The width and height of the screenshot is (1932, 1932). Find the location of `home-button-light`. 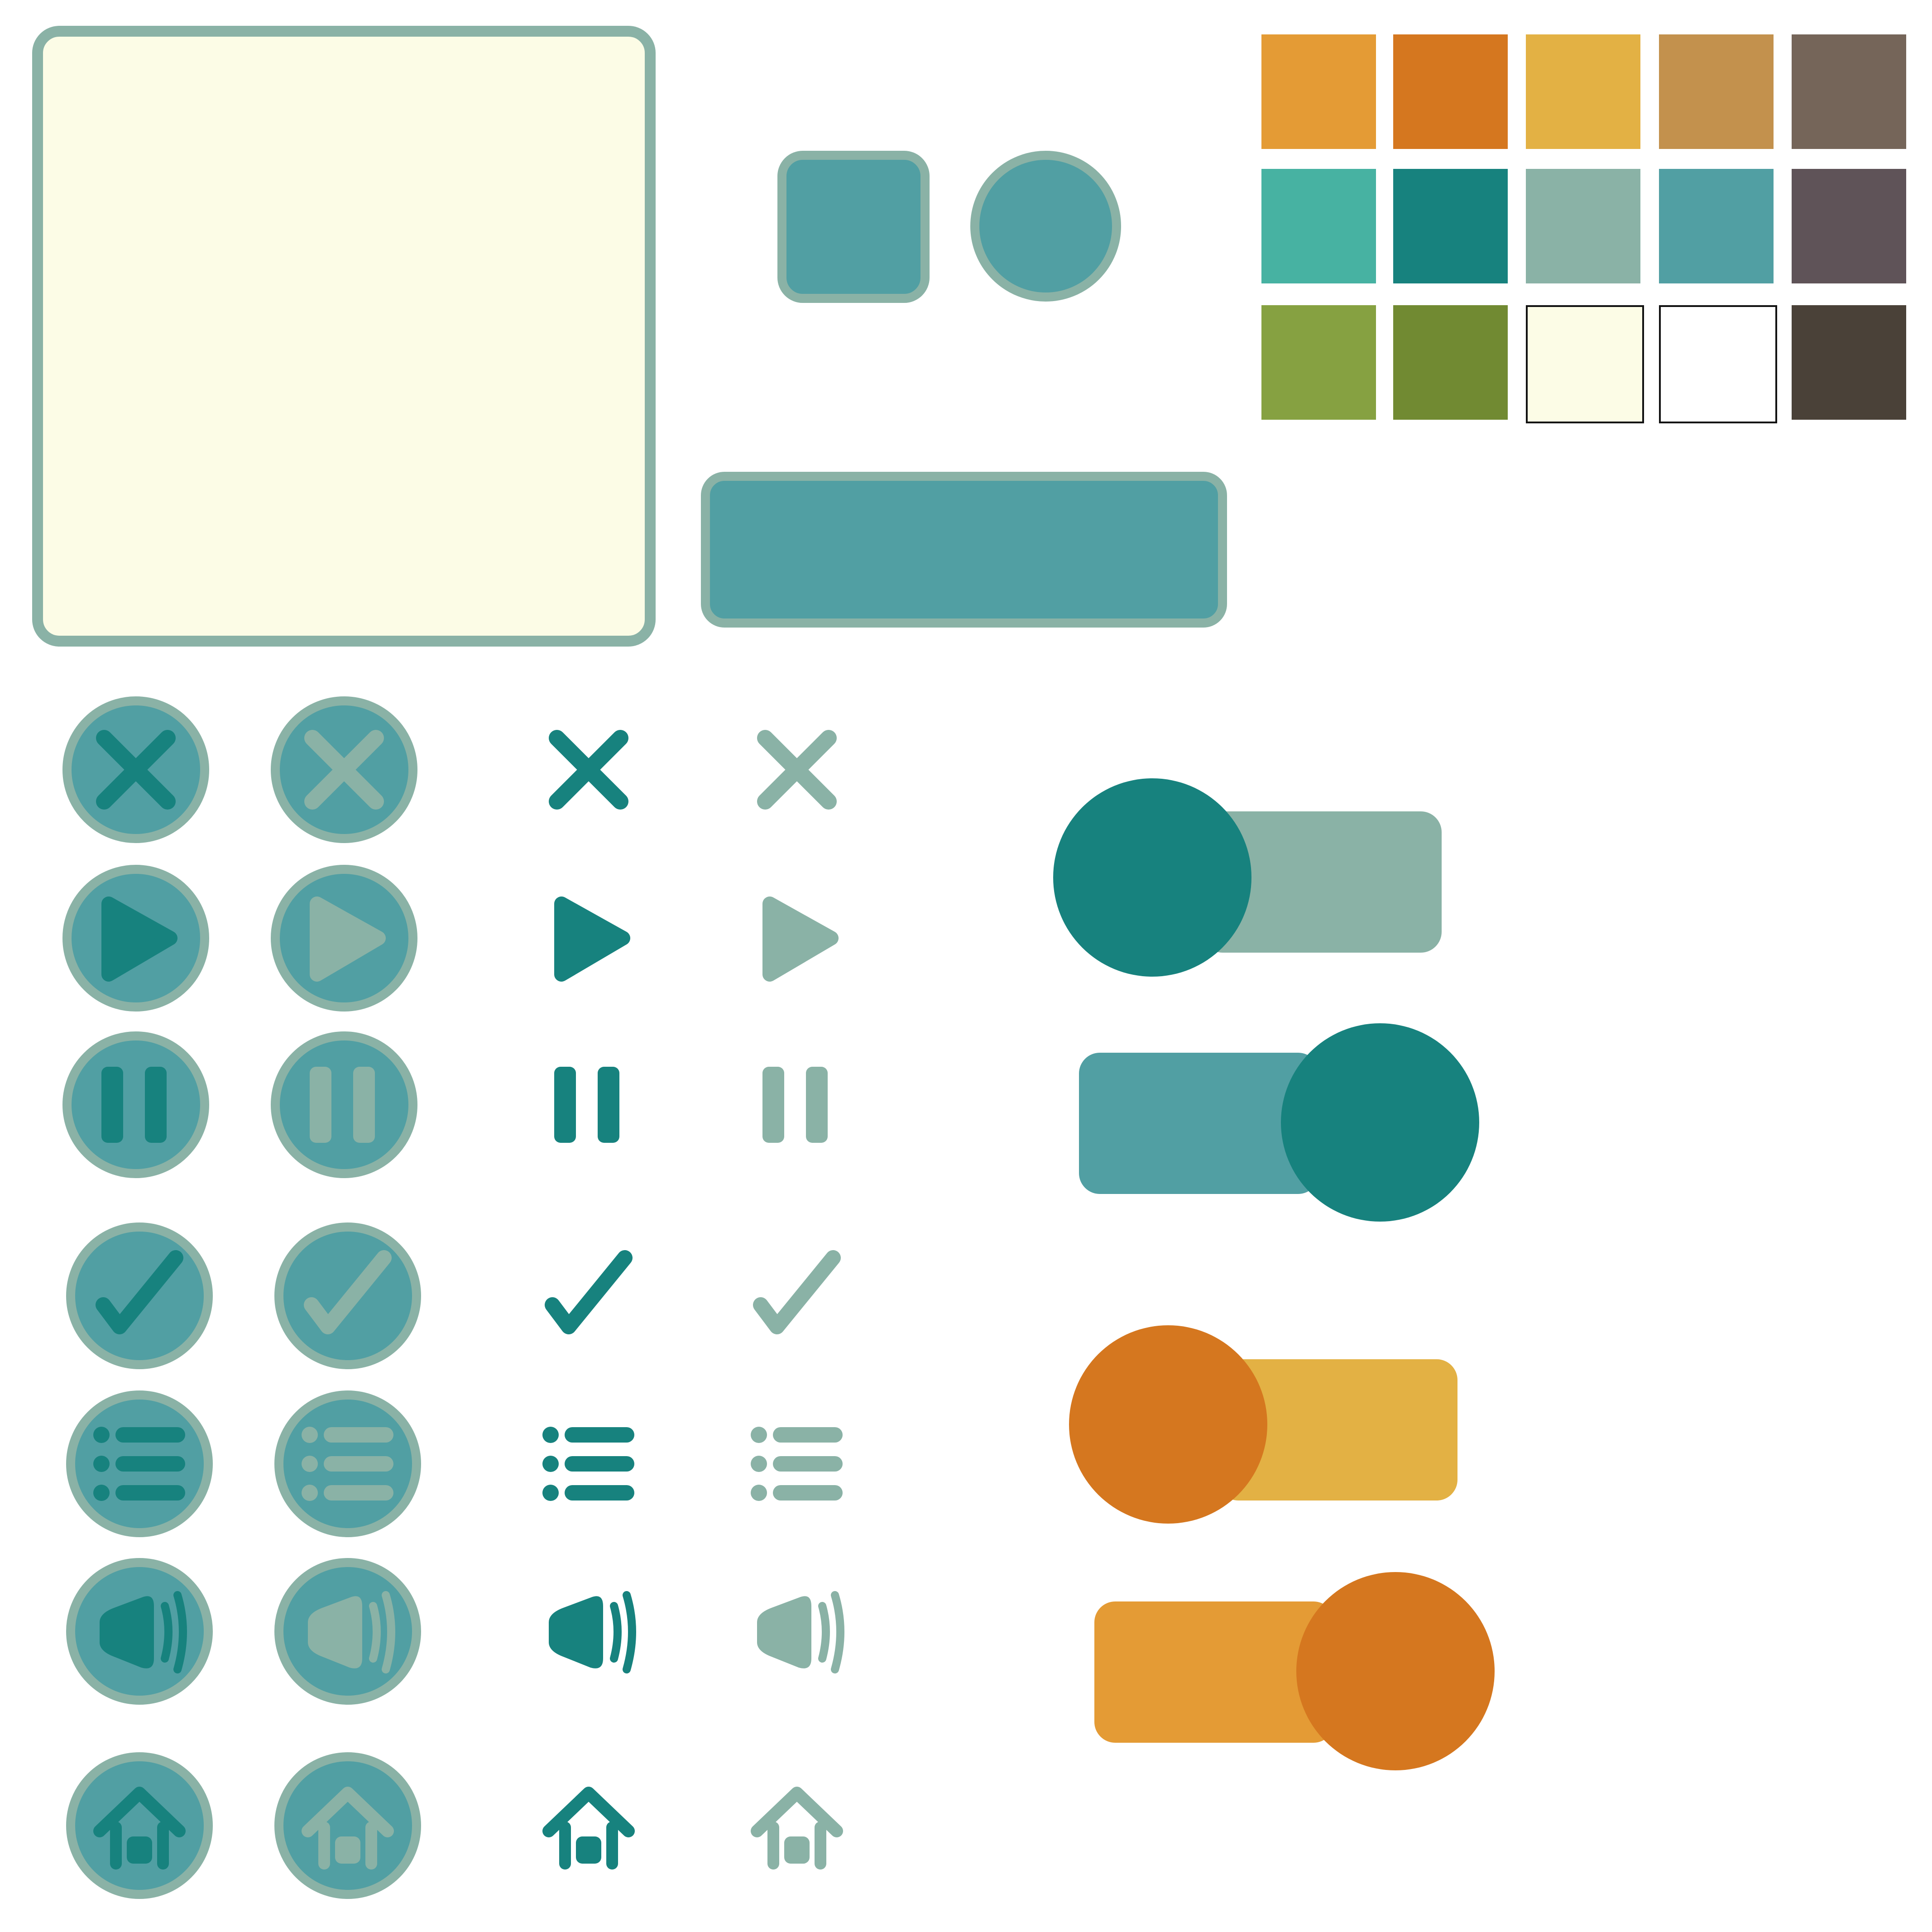

home-button-light is located at coordinates (347, 1825).